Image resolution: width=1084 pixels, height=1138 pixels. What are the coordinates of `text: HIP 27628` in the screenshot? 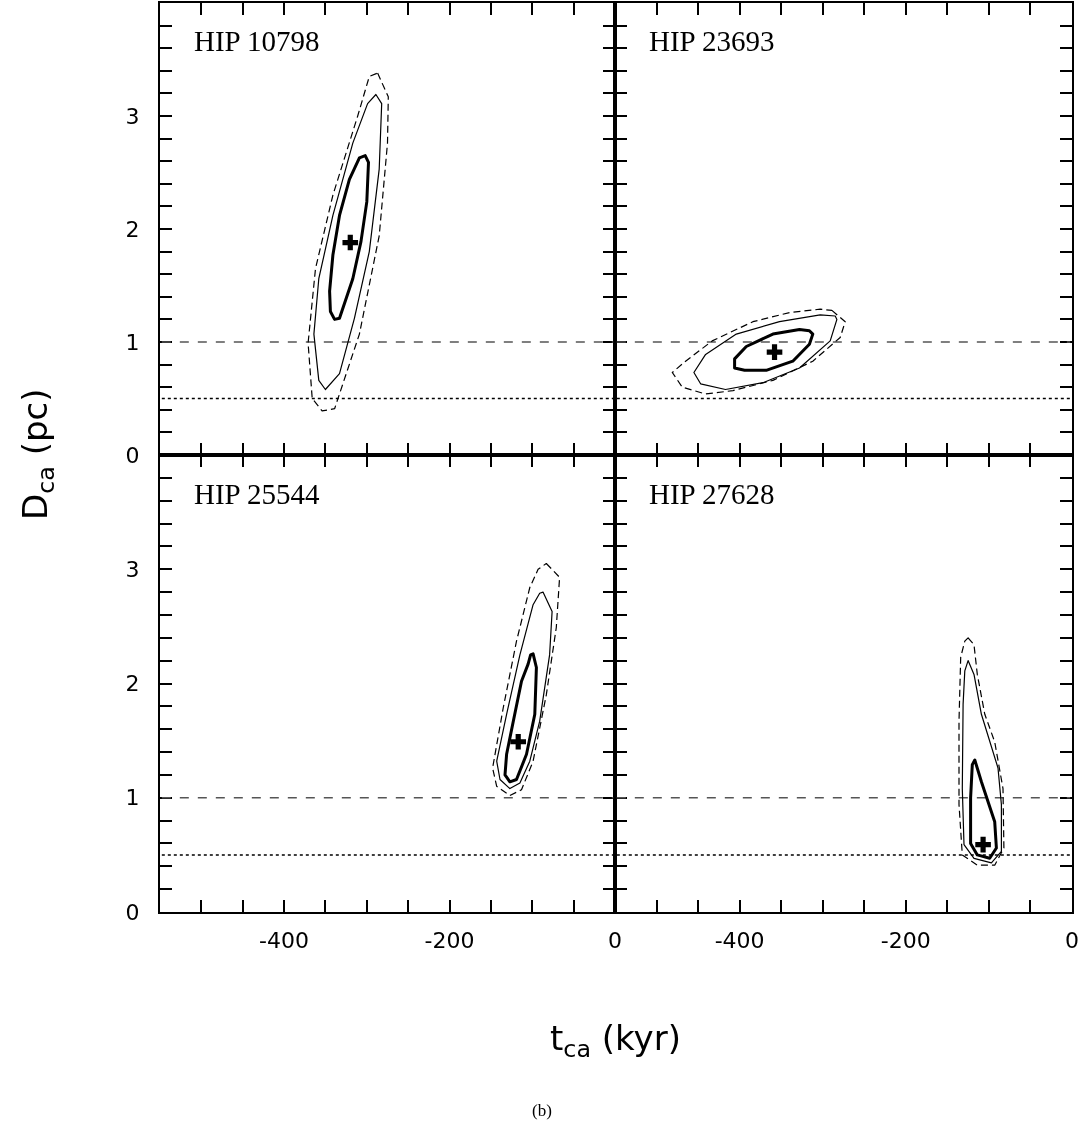 It's located at (712, 494).